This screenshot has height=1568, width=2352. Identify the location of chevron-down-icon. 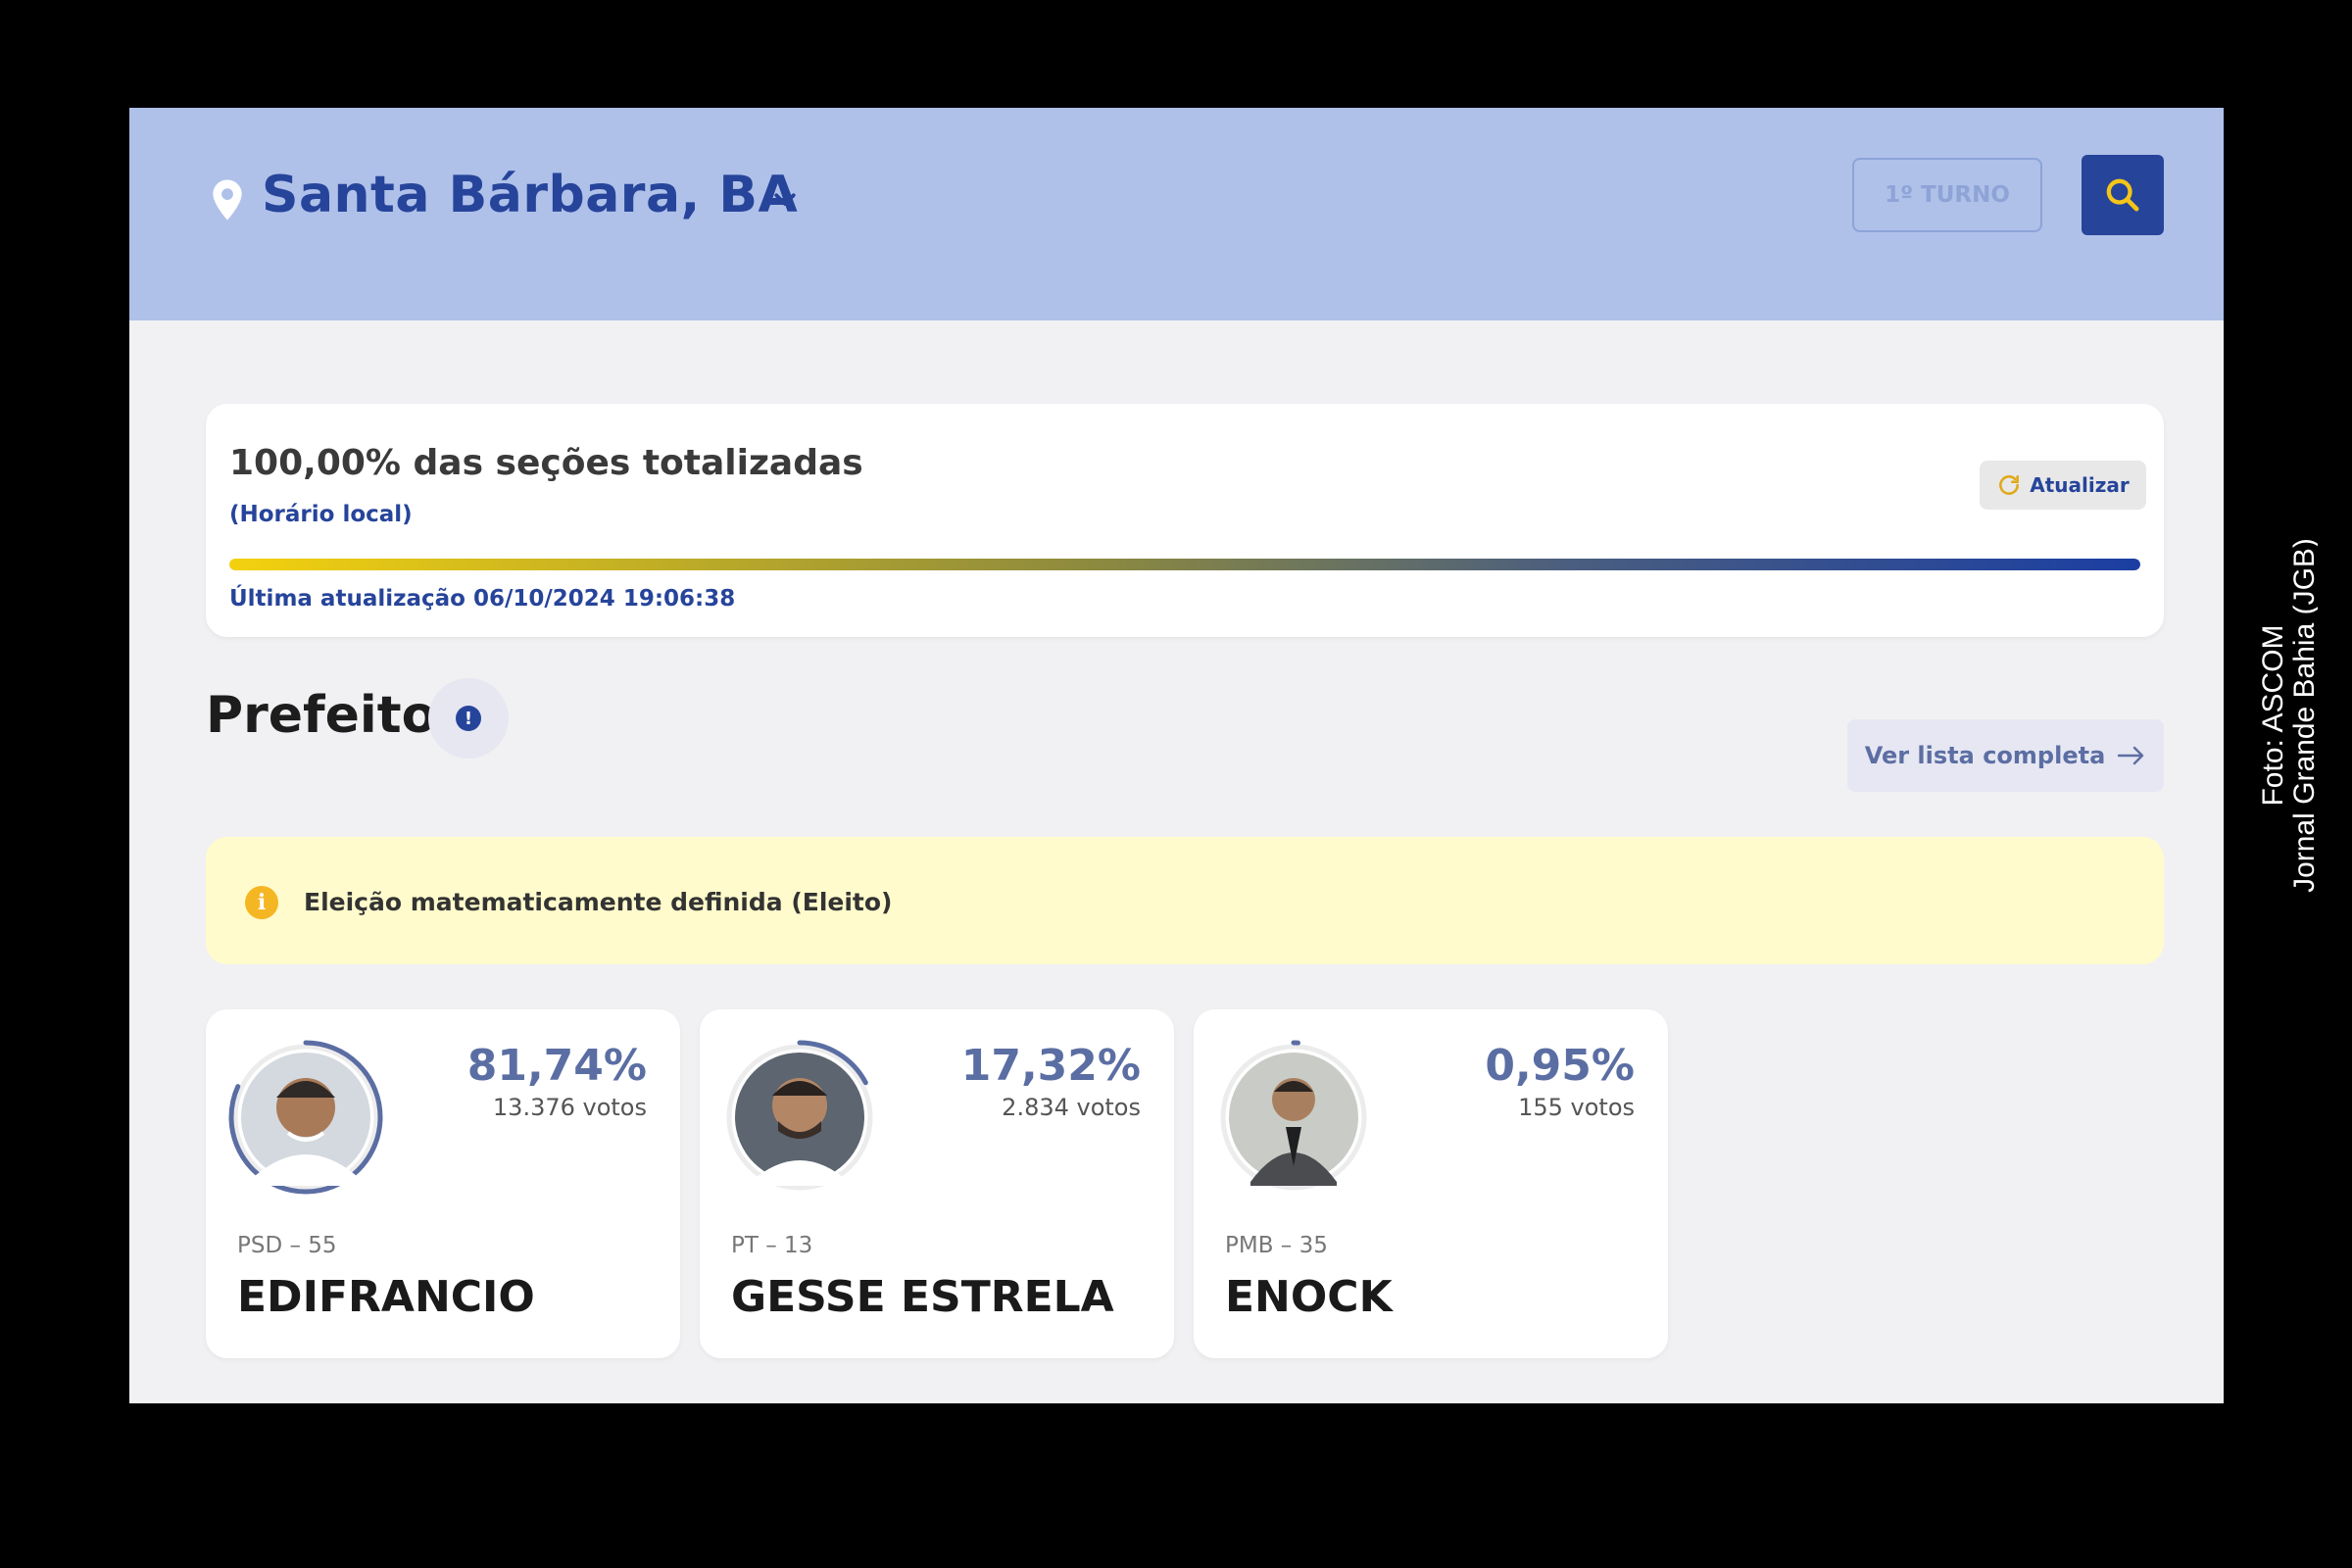
(785, 199).